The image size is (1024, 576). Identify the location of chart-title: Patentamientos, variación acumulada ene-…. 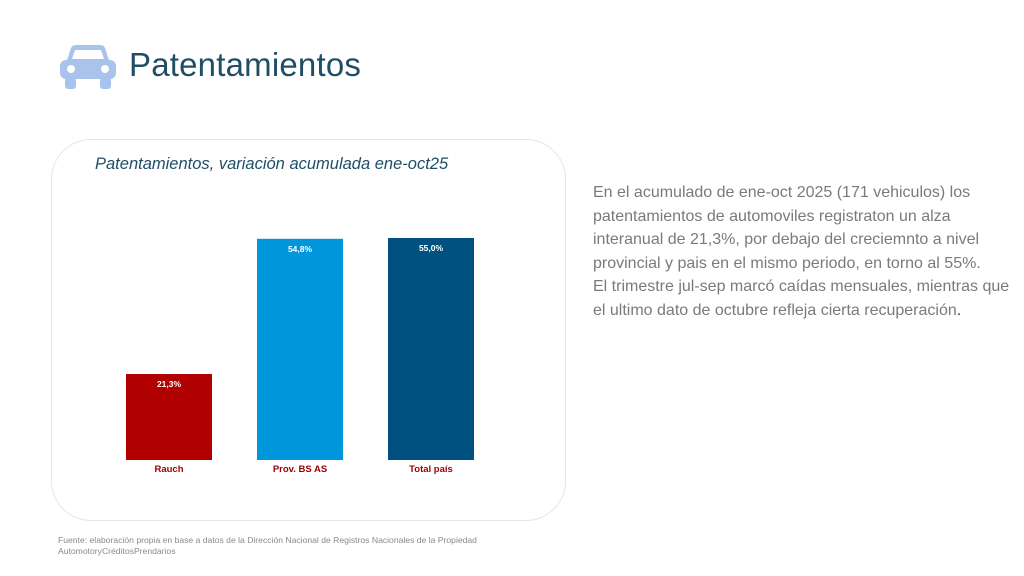
(272, 164).